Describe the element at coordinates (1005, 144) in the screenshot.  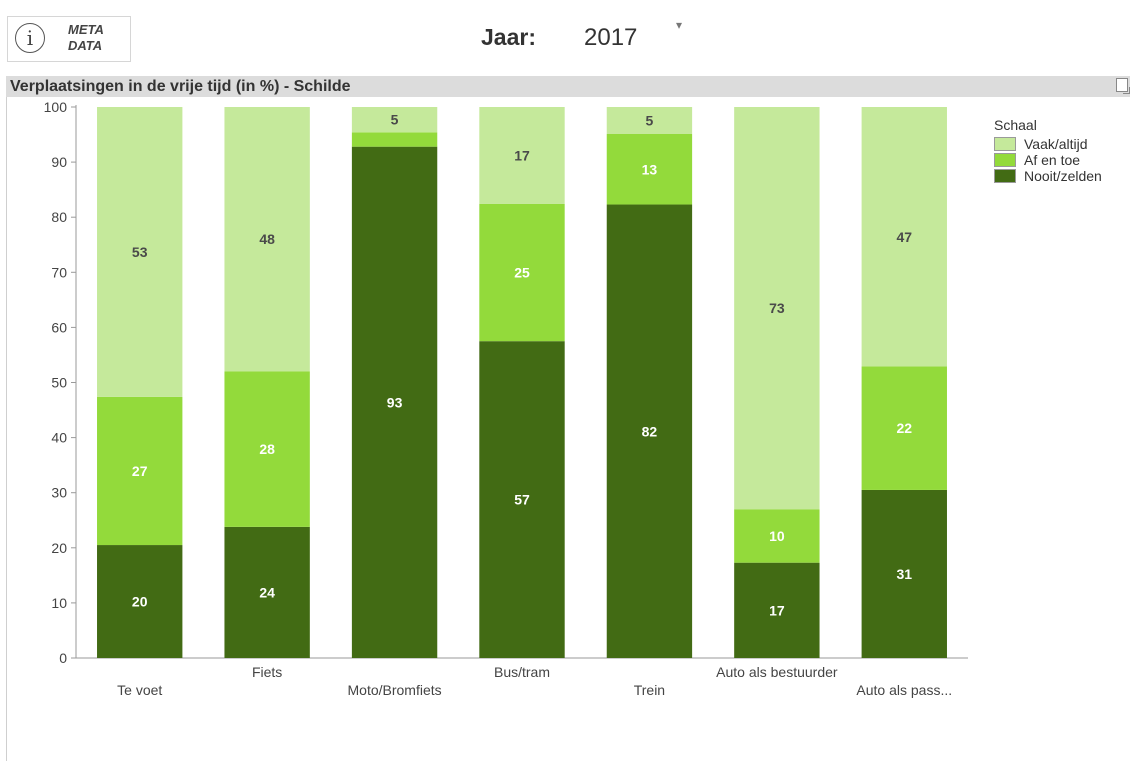
I see `legend-swatch-vaak-altijd` at that location.